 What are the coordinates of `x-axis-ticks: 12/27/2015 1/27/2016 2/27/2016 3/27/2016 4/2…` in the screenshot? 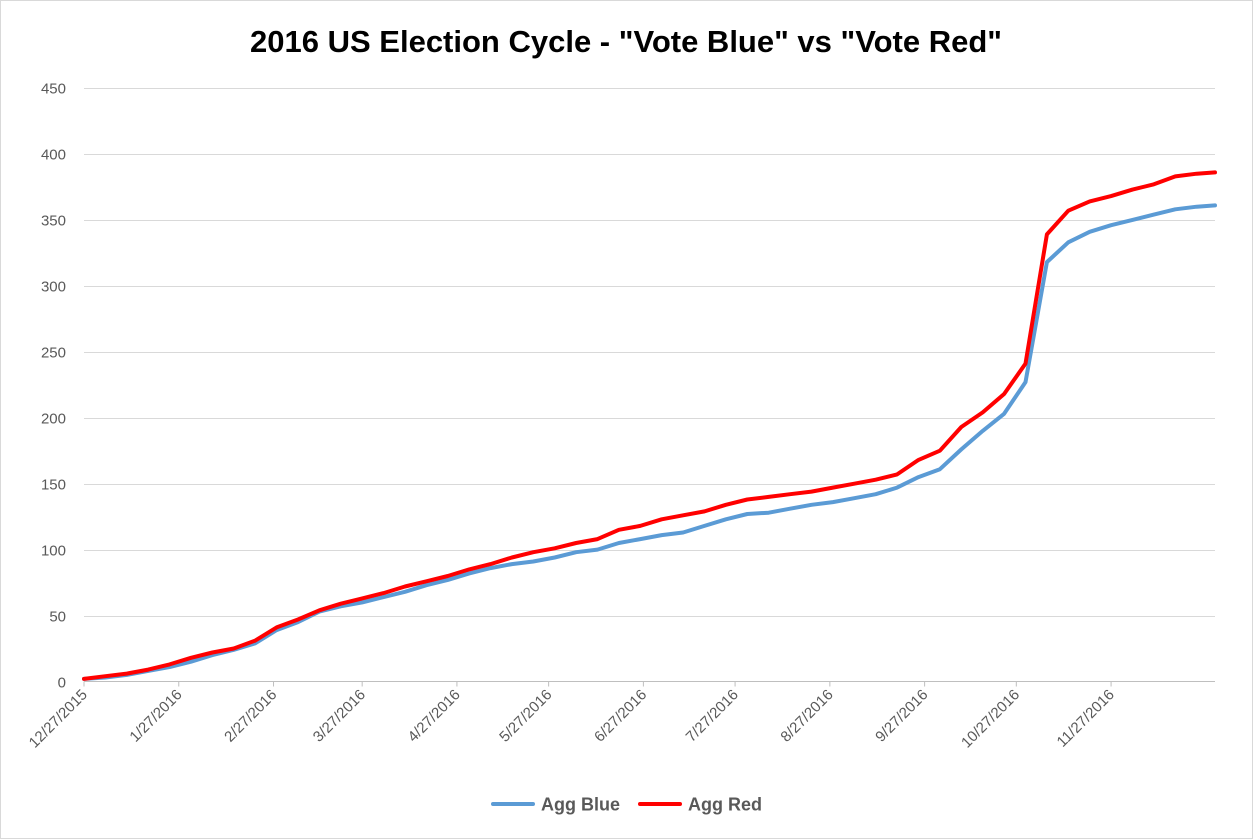 It's located at (572, 716).